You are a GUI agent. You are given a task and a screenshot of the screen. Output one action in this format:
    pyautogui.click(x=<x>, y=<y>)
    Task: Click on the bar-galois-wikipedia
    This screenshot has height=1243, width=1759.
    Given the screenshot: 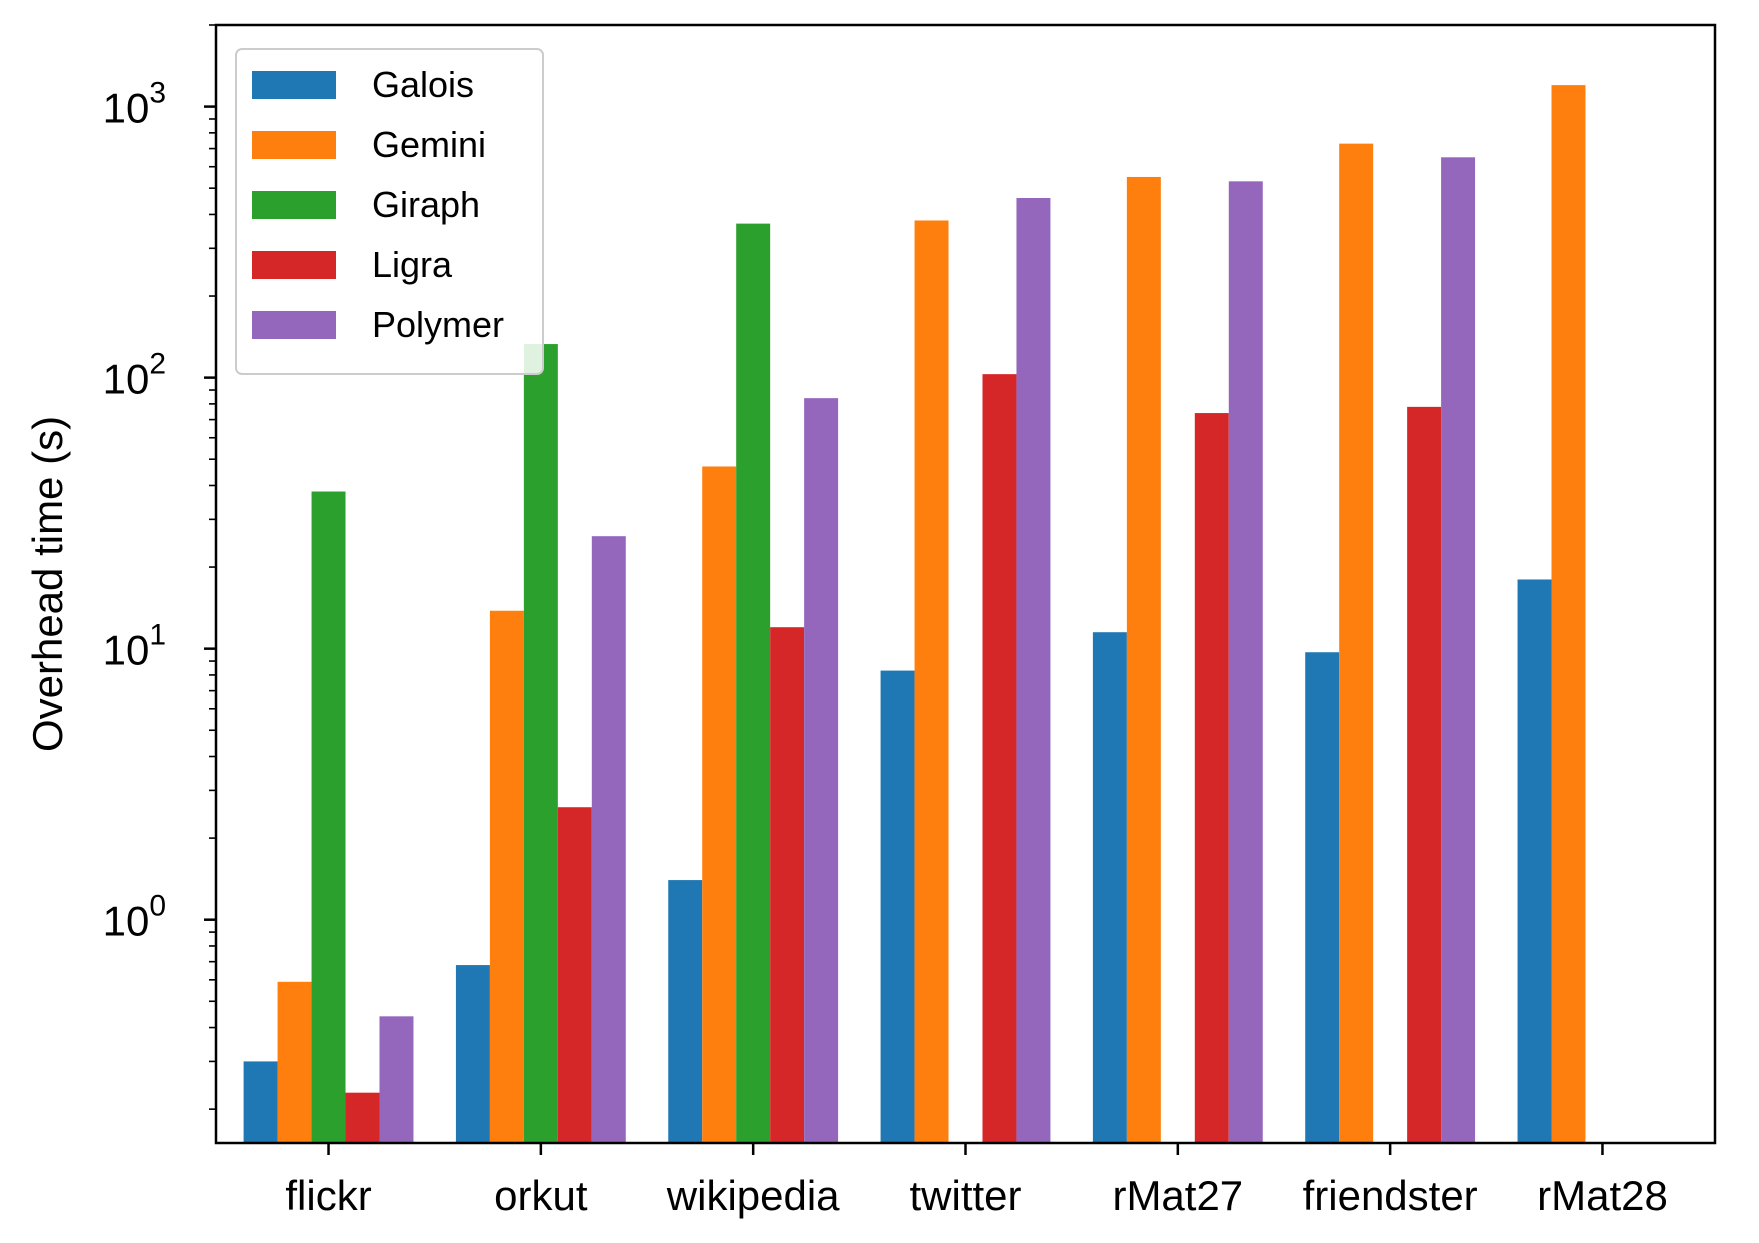 What is the action you would take?
    pyautogui.click(x=685, y=1011)
    